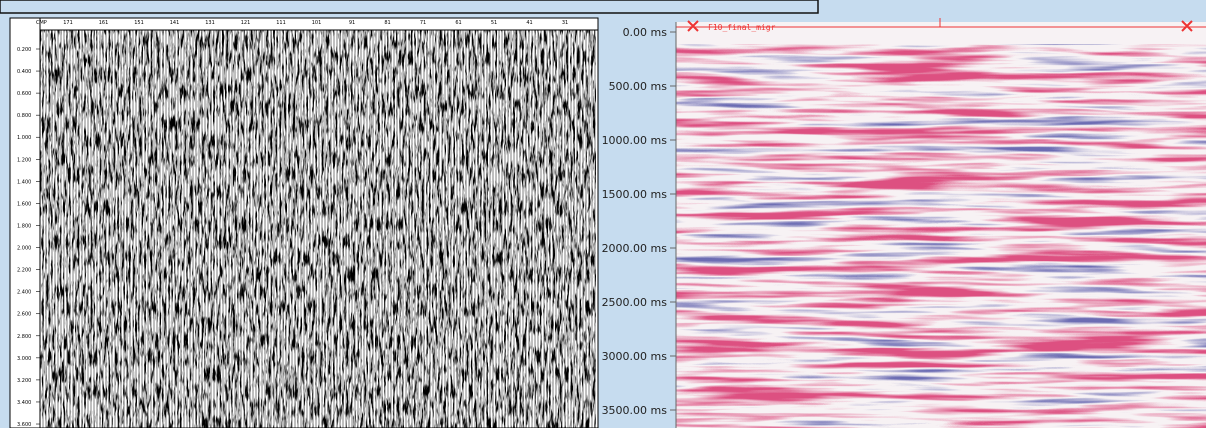 The width and height of the screenshot is (1206, 428). Describe the element at coordinates (175, 23) in the screenshot. I see `cmp-label: 141` at that location.